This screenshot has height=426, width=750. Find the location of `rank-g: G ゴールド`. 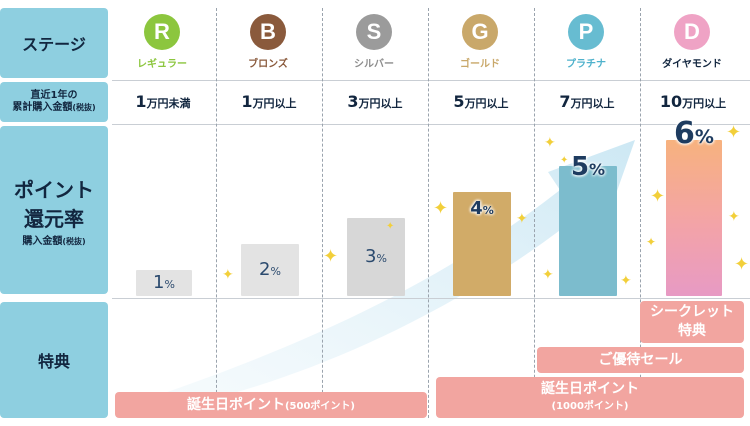

rank-g: G ゴールド is located at coordinates (480, 43).